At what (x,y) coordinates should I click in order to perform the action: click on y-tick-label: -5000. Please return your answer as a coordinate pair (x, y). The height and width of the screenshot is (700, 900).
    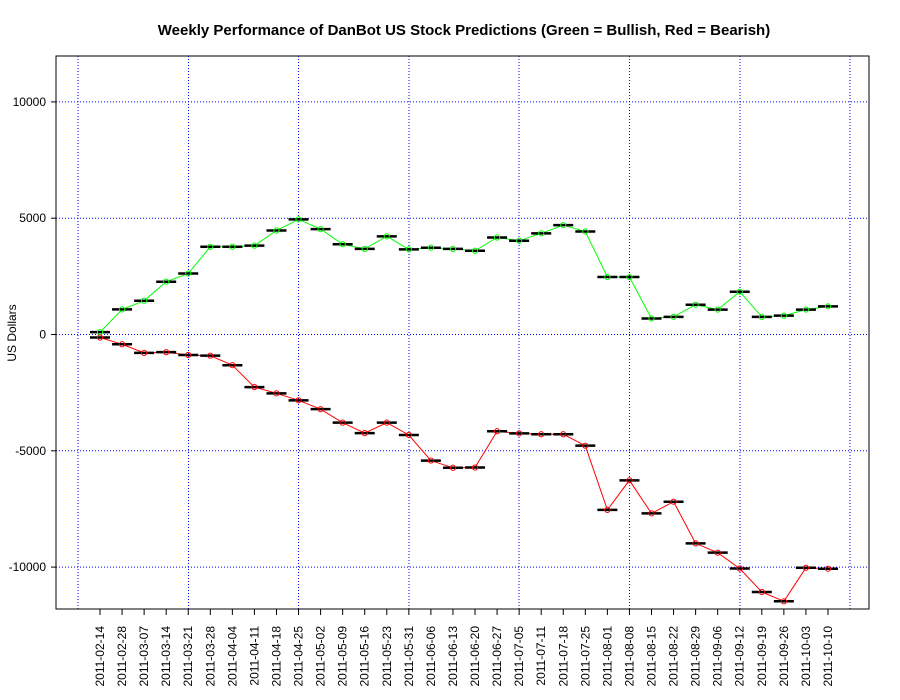
    Looking at the image, I should click on (30, 451).